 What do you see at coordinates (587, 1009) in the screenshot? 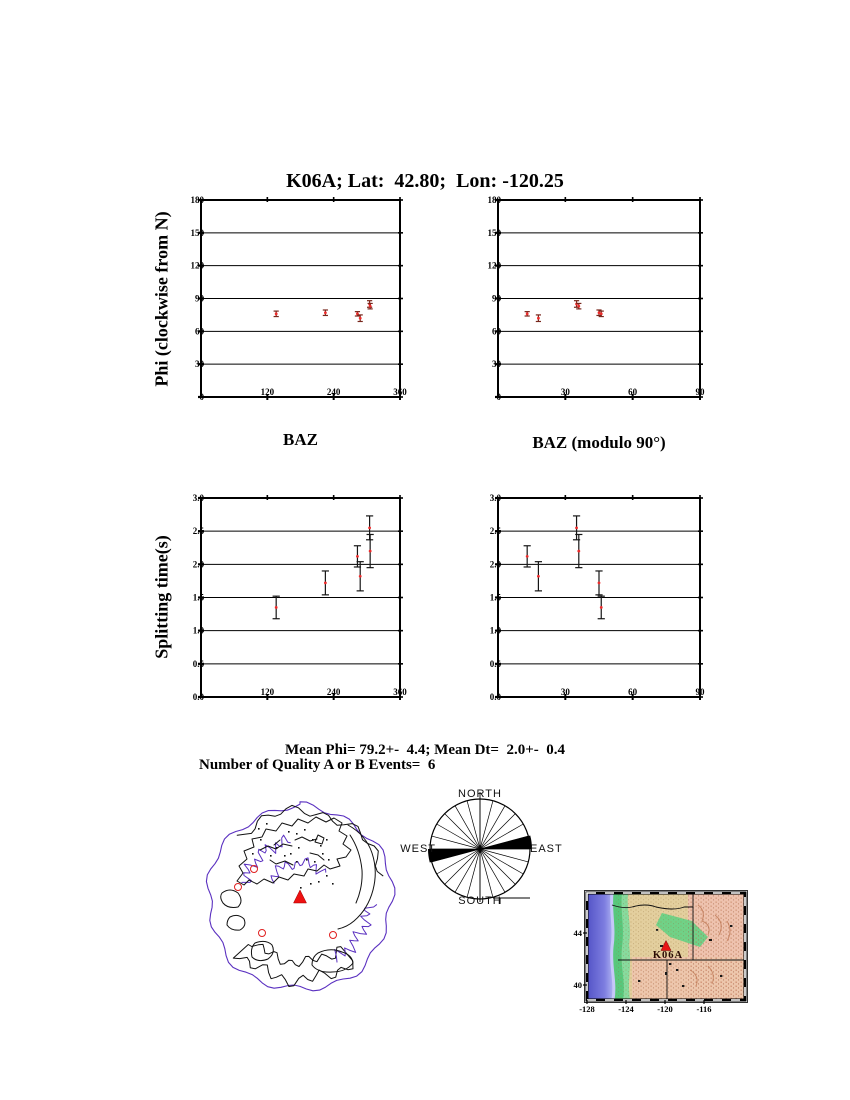
I see `map-xtick--128: -128` at bounding box center [587, 1009].